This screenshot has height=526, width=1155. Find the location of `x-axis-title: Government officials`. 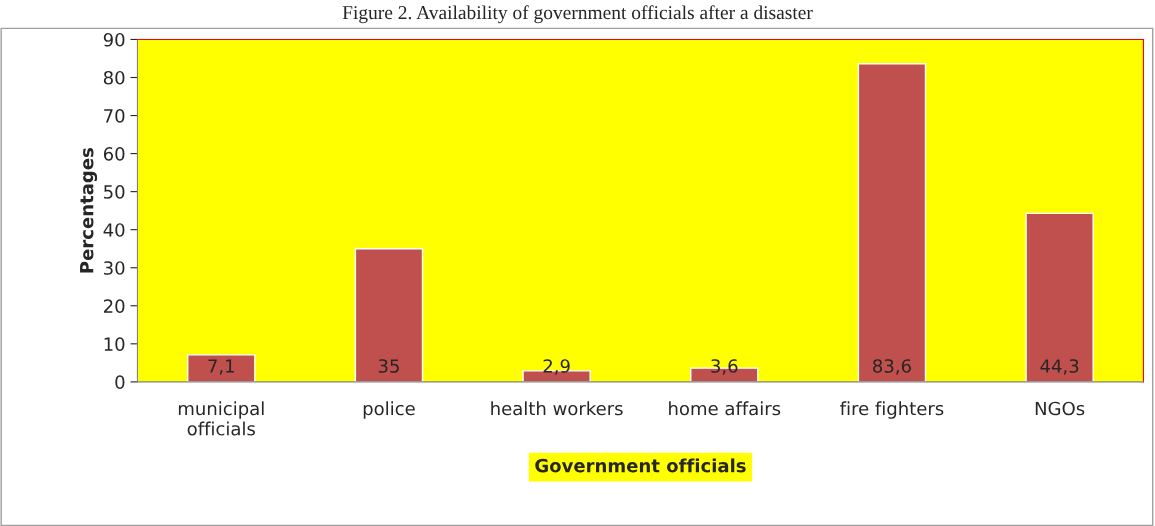

x-axis-title: Government officials is located at coordinates (640, 465).